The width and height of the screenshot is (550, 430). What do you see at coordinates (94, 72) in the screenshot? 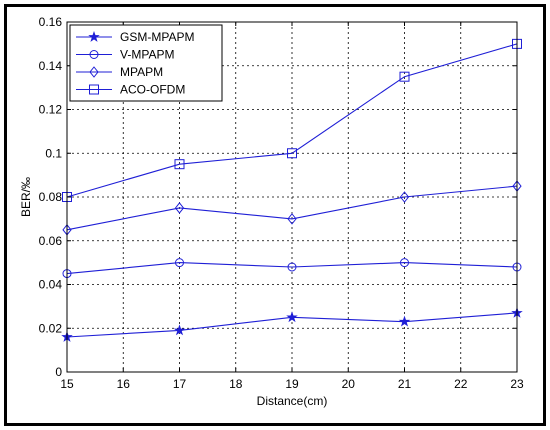
I see `legend-marker-mpapm` at bounding box center [94, 72].